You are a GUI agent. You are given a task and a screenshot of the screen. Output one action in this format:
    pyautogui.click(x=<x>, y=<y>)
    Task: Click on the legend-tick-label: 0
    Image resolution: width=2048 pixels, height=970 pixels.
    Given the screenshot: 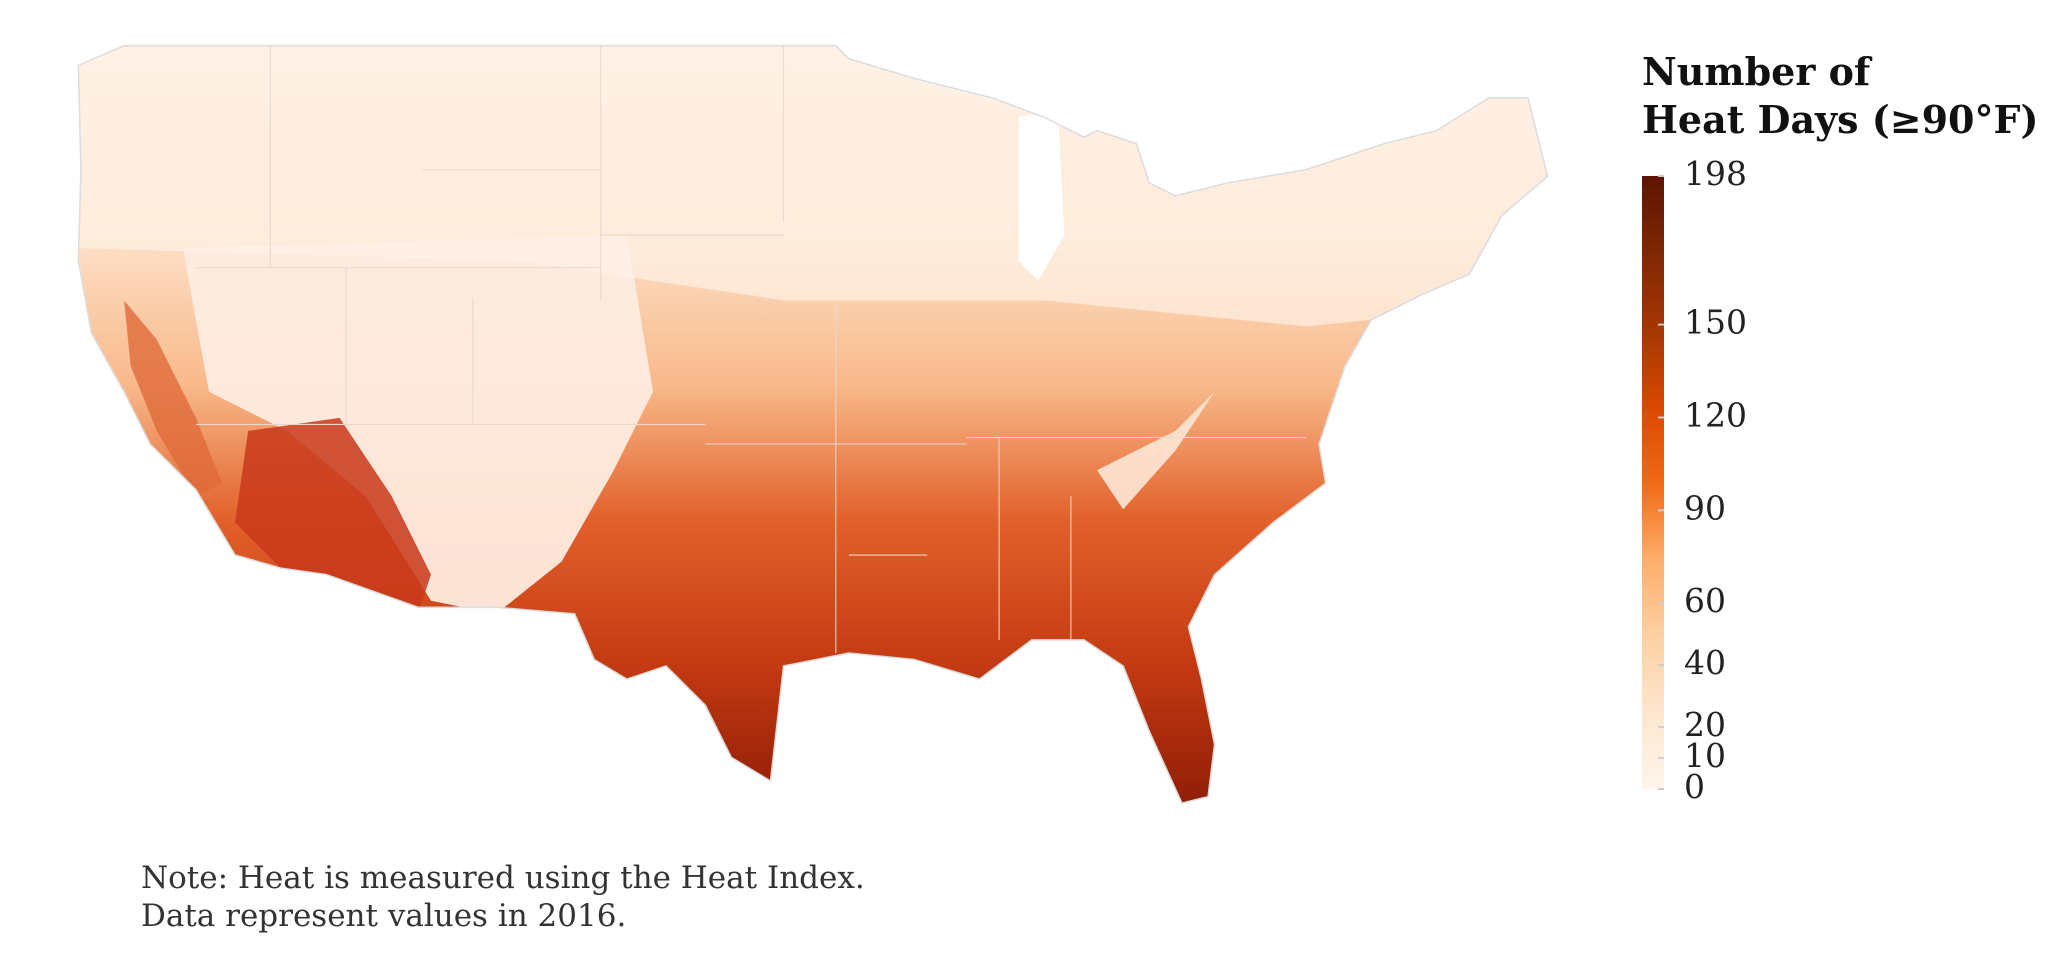 What is the action you would take?
    pyautogui.click(x=1694, y=786)
    